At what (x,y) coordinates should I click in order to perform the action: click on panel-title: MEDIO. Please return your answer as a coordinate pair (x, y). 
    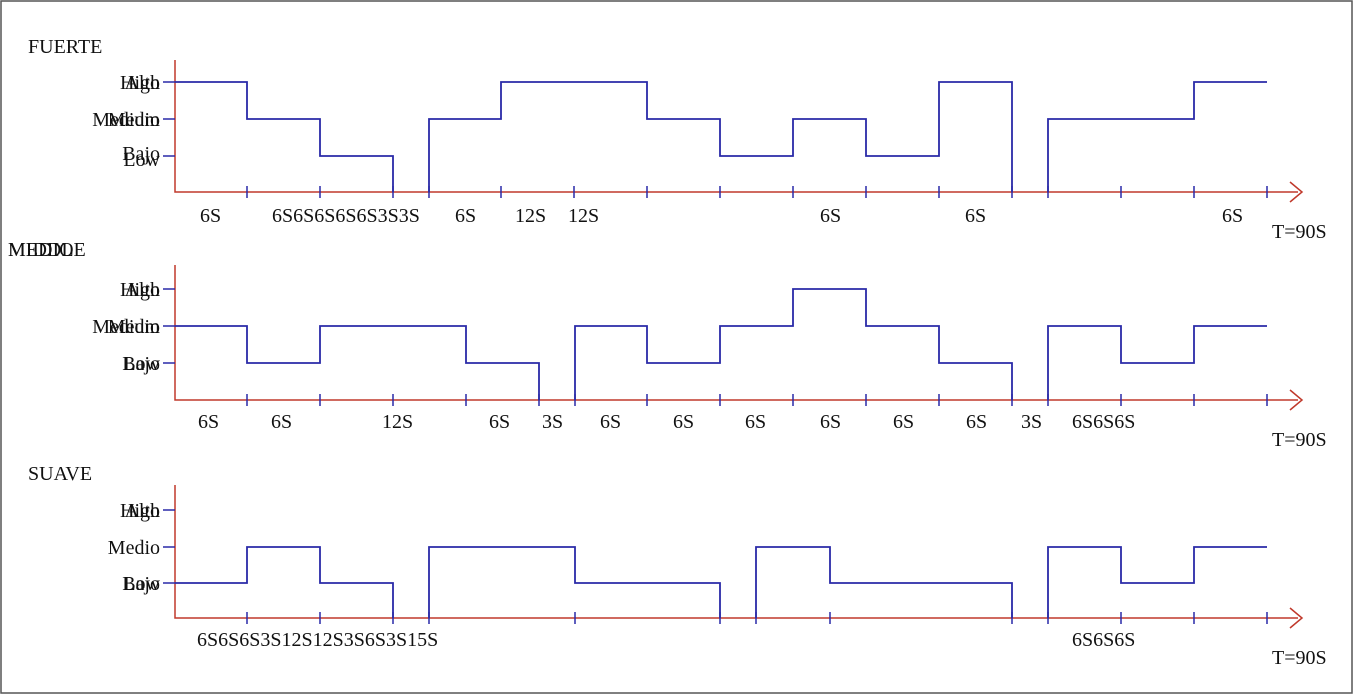
    Looking at the image, I should click on (41, 250).